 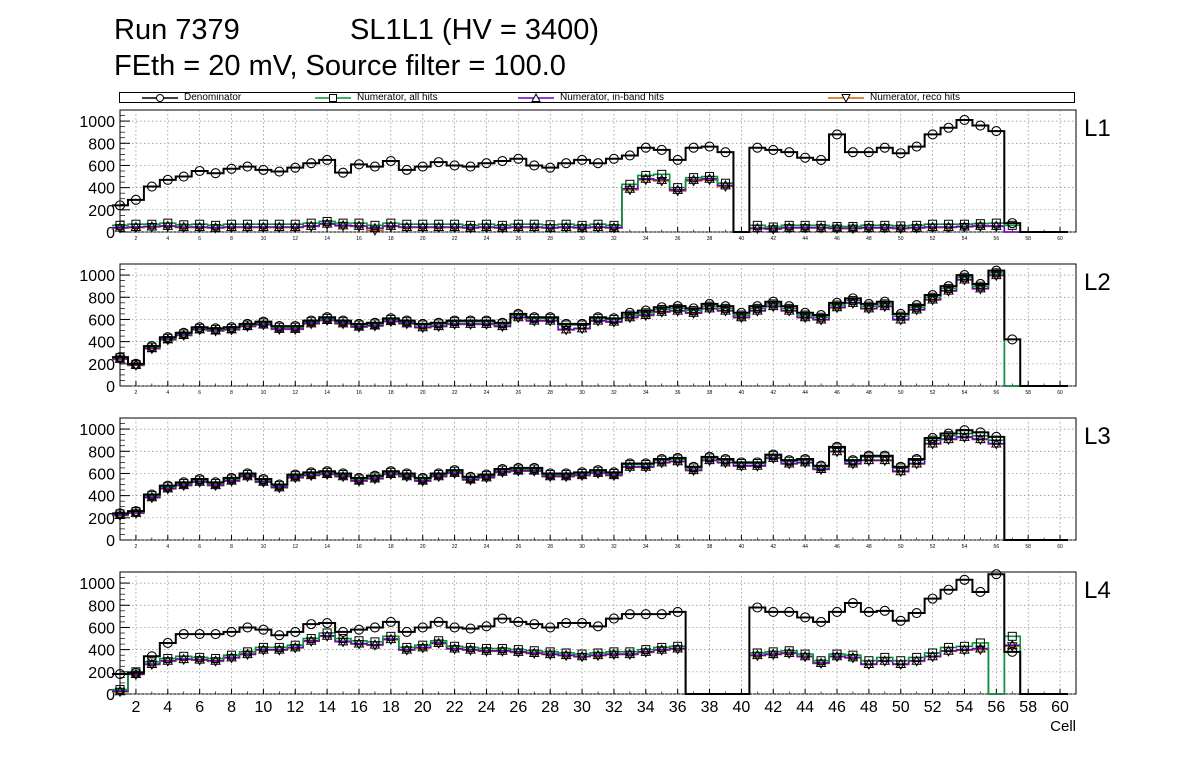 I want to click on x-tick-label: 8, so click(x=231, y=239).